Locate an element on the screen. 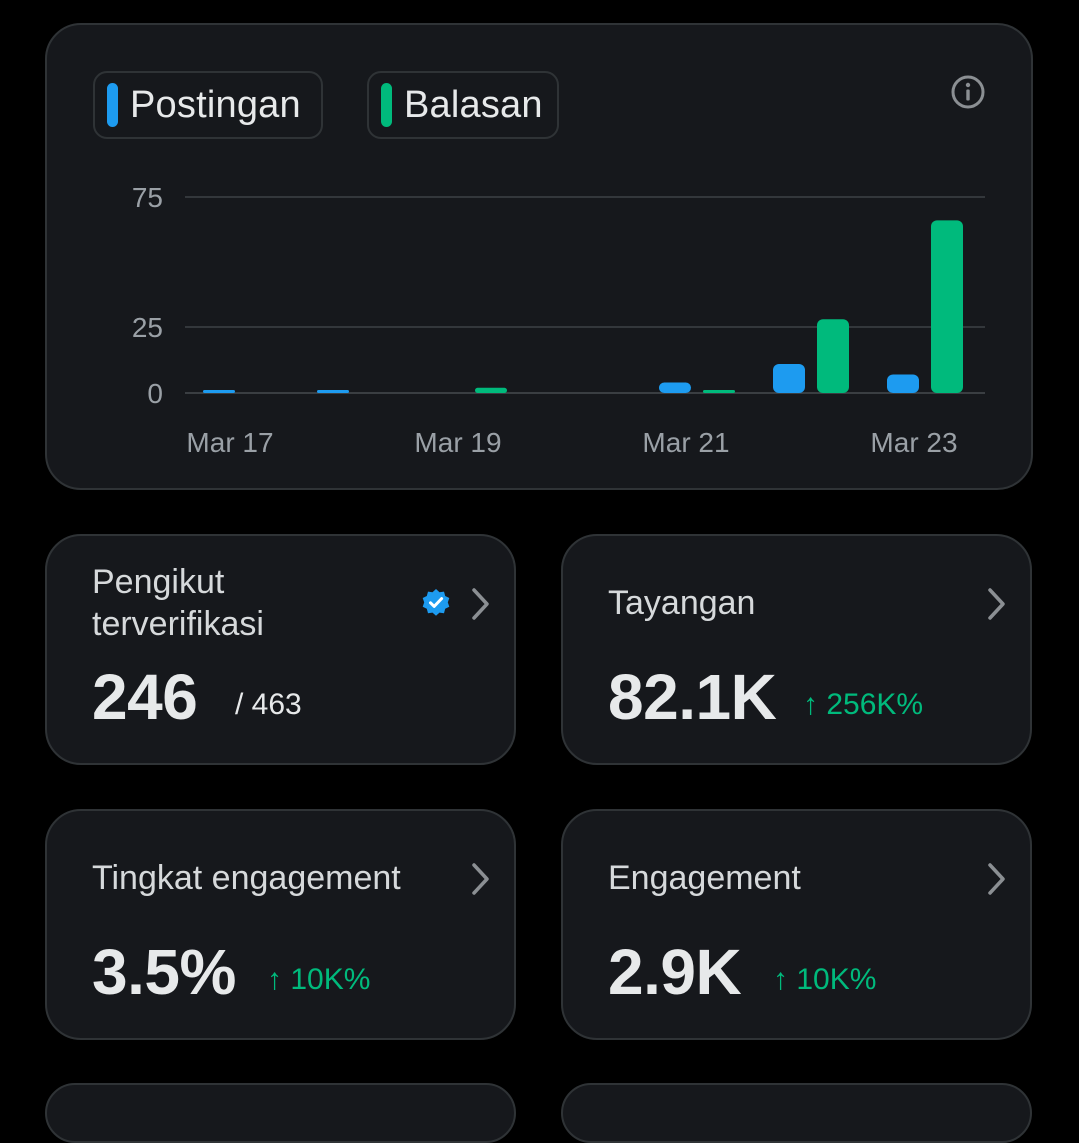 Image resolution: width=1079 pixels, height=1143 pixels. y-tick-label: 75 is located at coordinates (147, 197).